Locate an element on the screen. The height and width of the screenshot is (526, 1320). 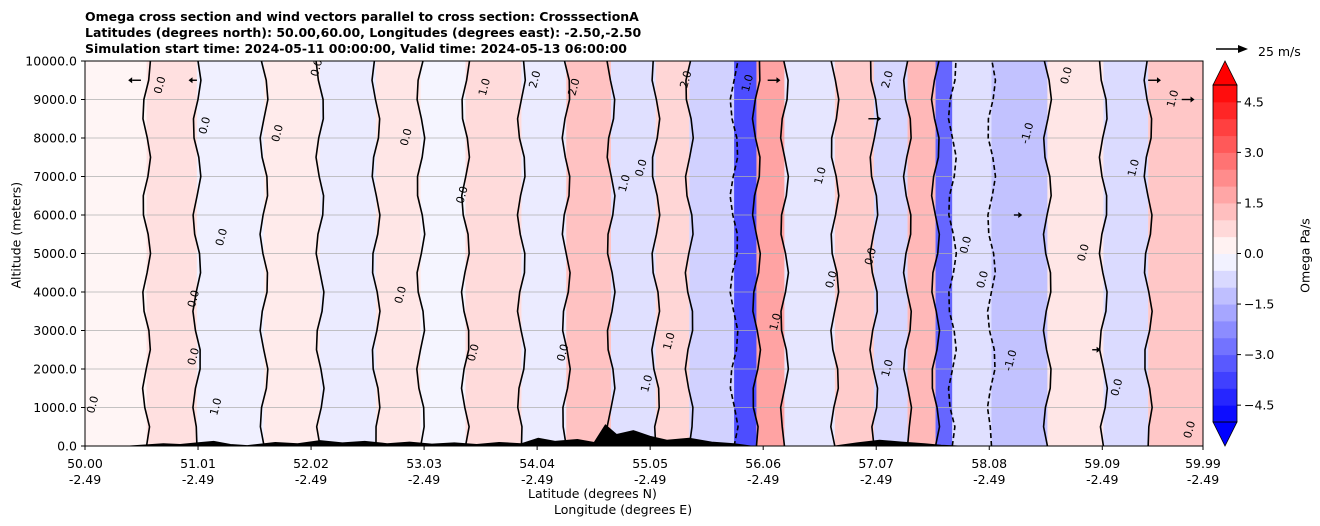
colorbar-label: Omega Pa/s is located at coordinates (1305, 255).